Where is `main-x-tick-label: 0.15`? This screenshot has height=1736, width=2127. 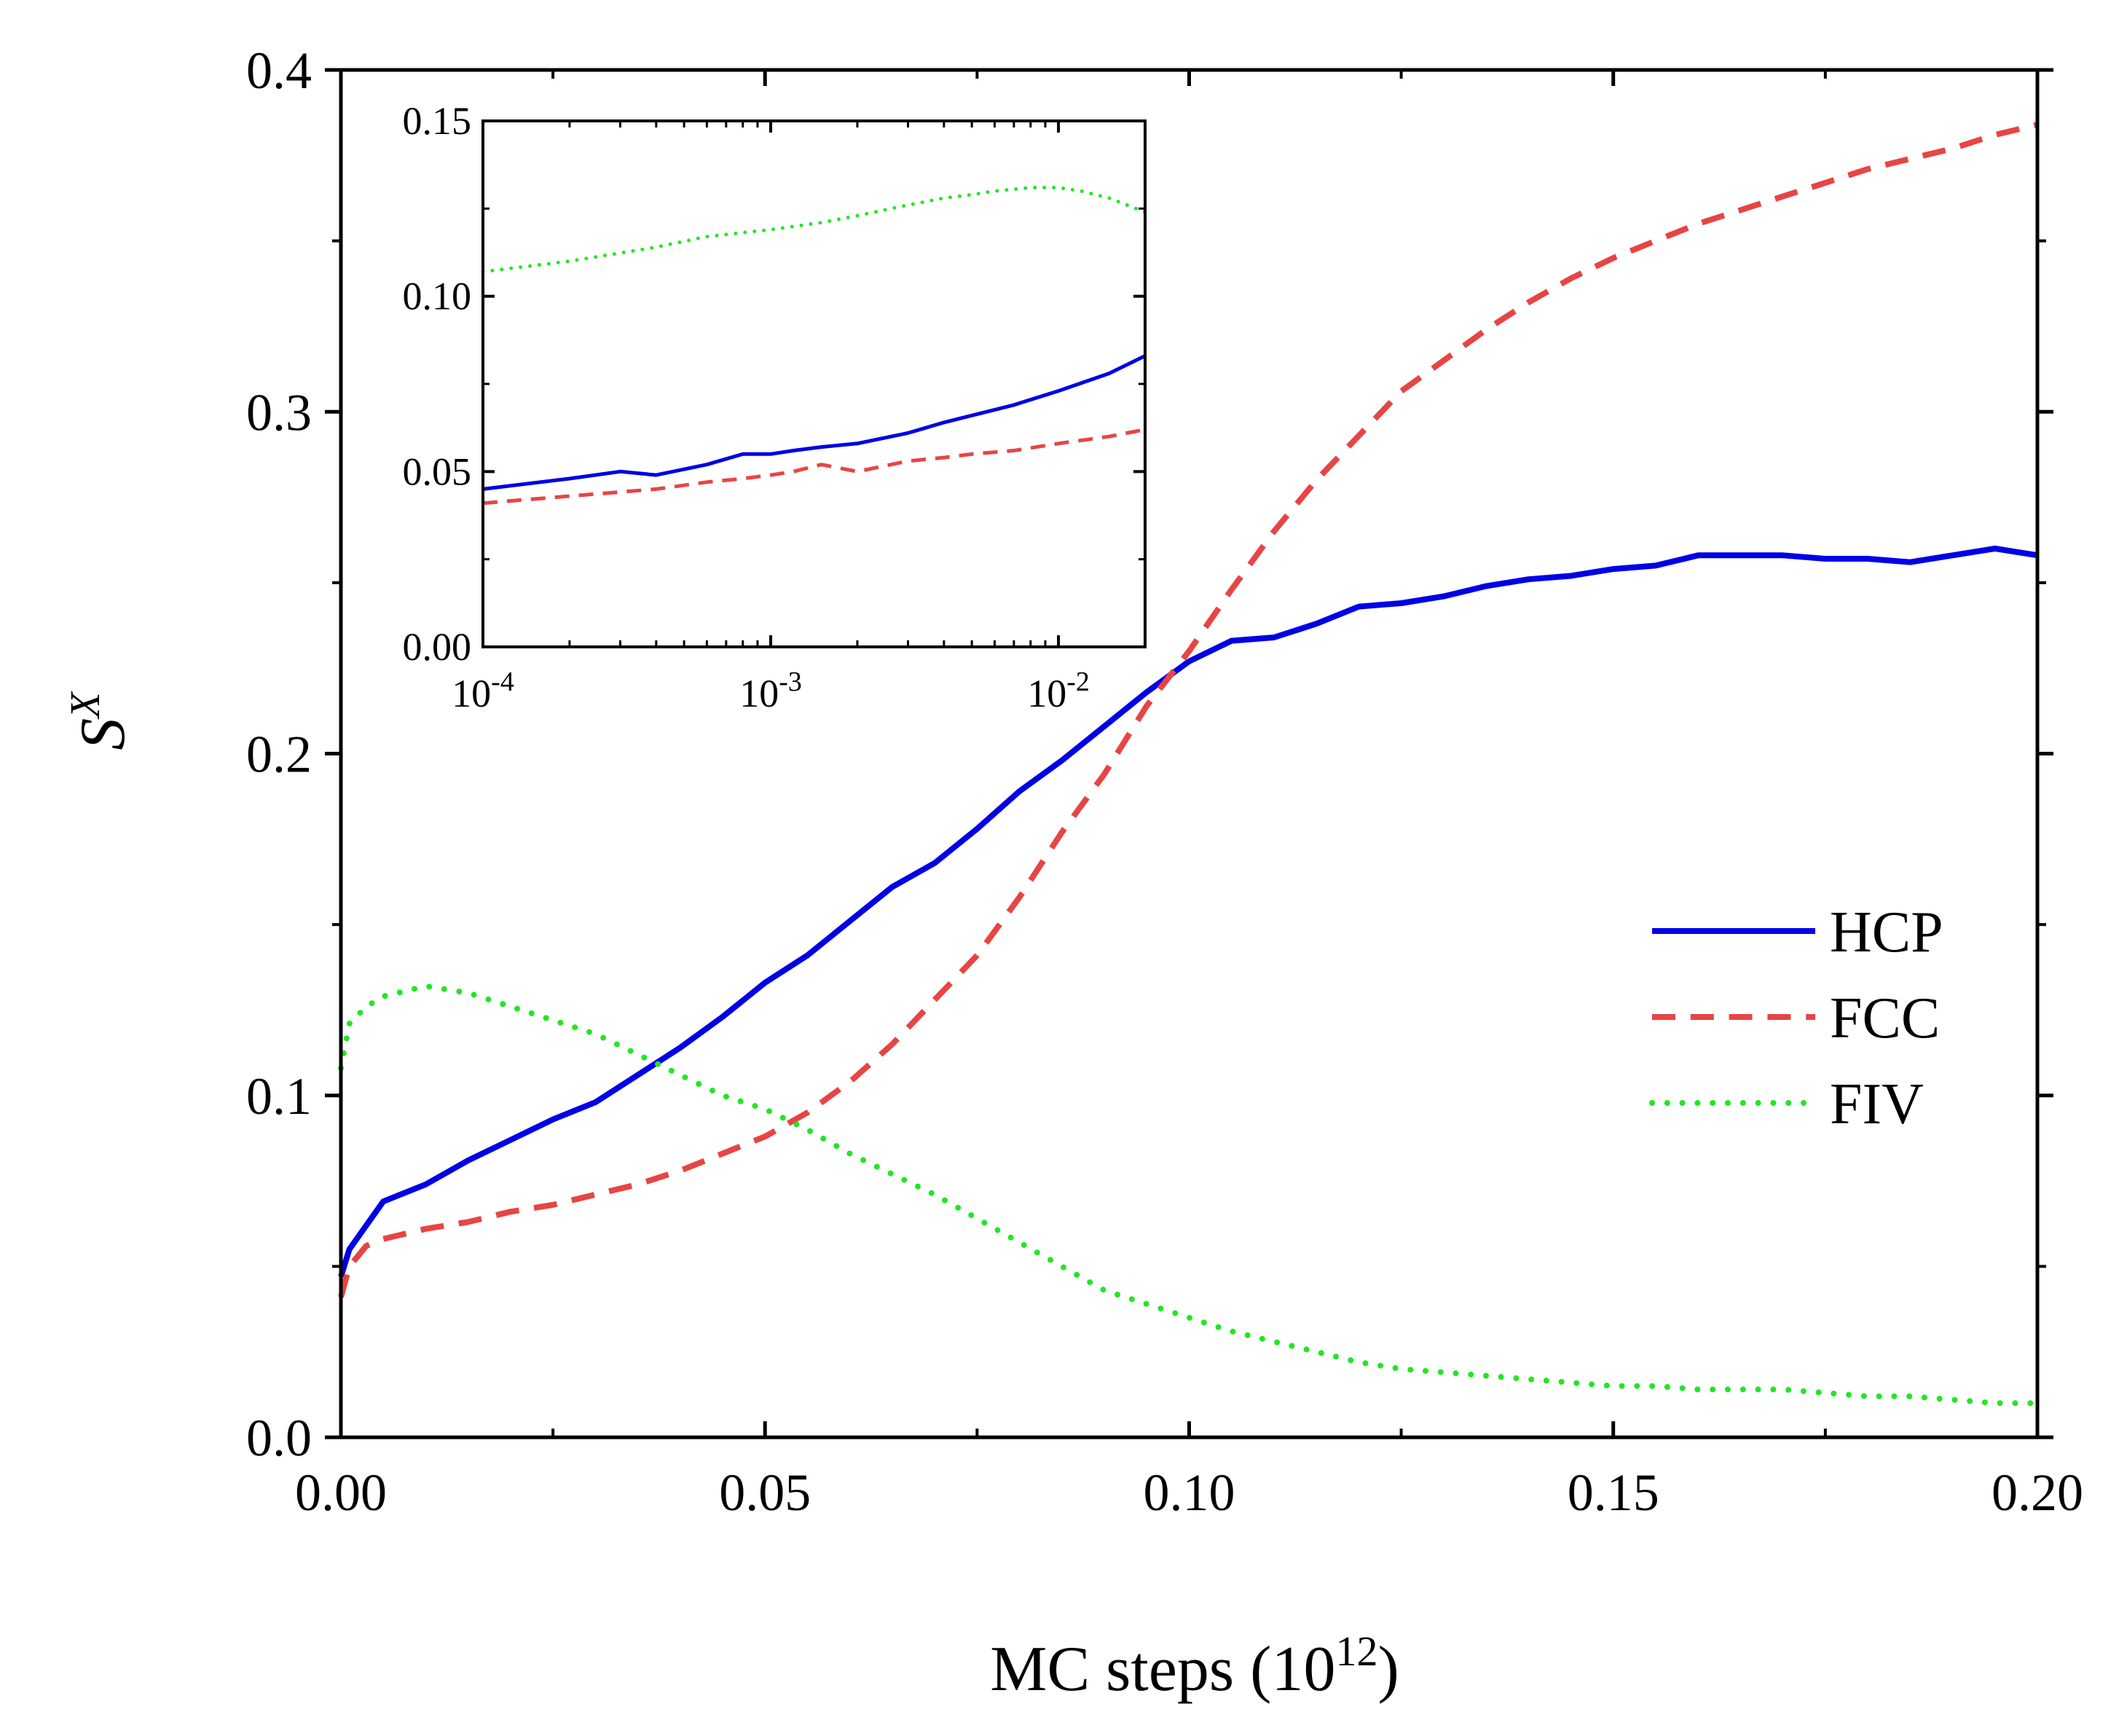 main-x-tick-label: 0.15 is located at coordinates (1614, 1493).